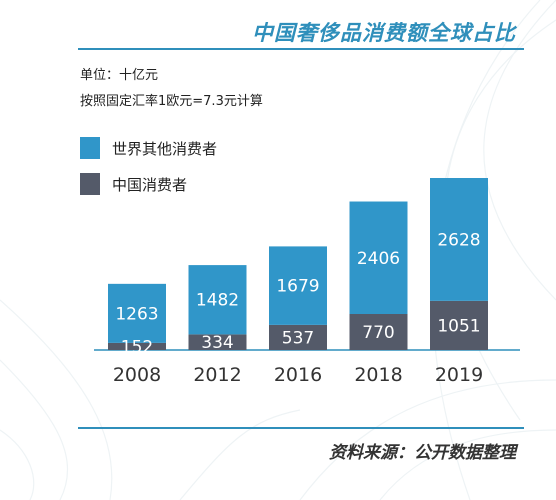 The height and width of the screenshot is (500, 556). I want to click on x-tick-label-2019: 2019, so click(459, 375).